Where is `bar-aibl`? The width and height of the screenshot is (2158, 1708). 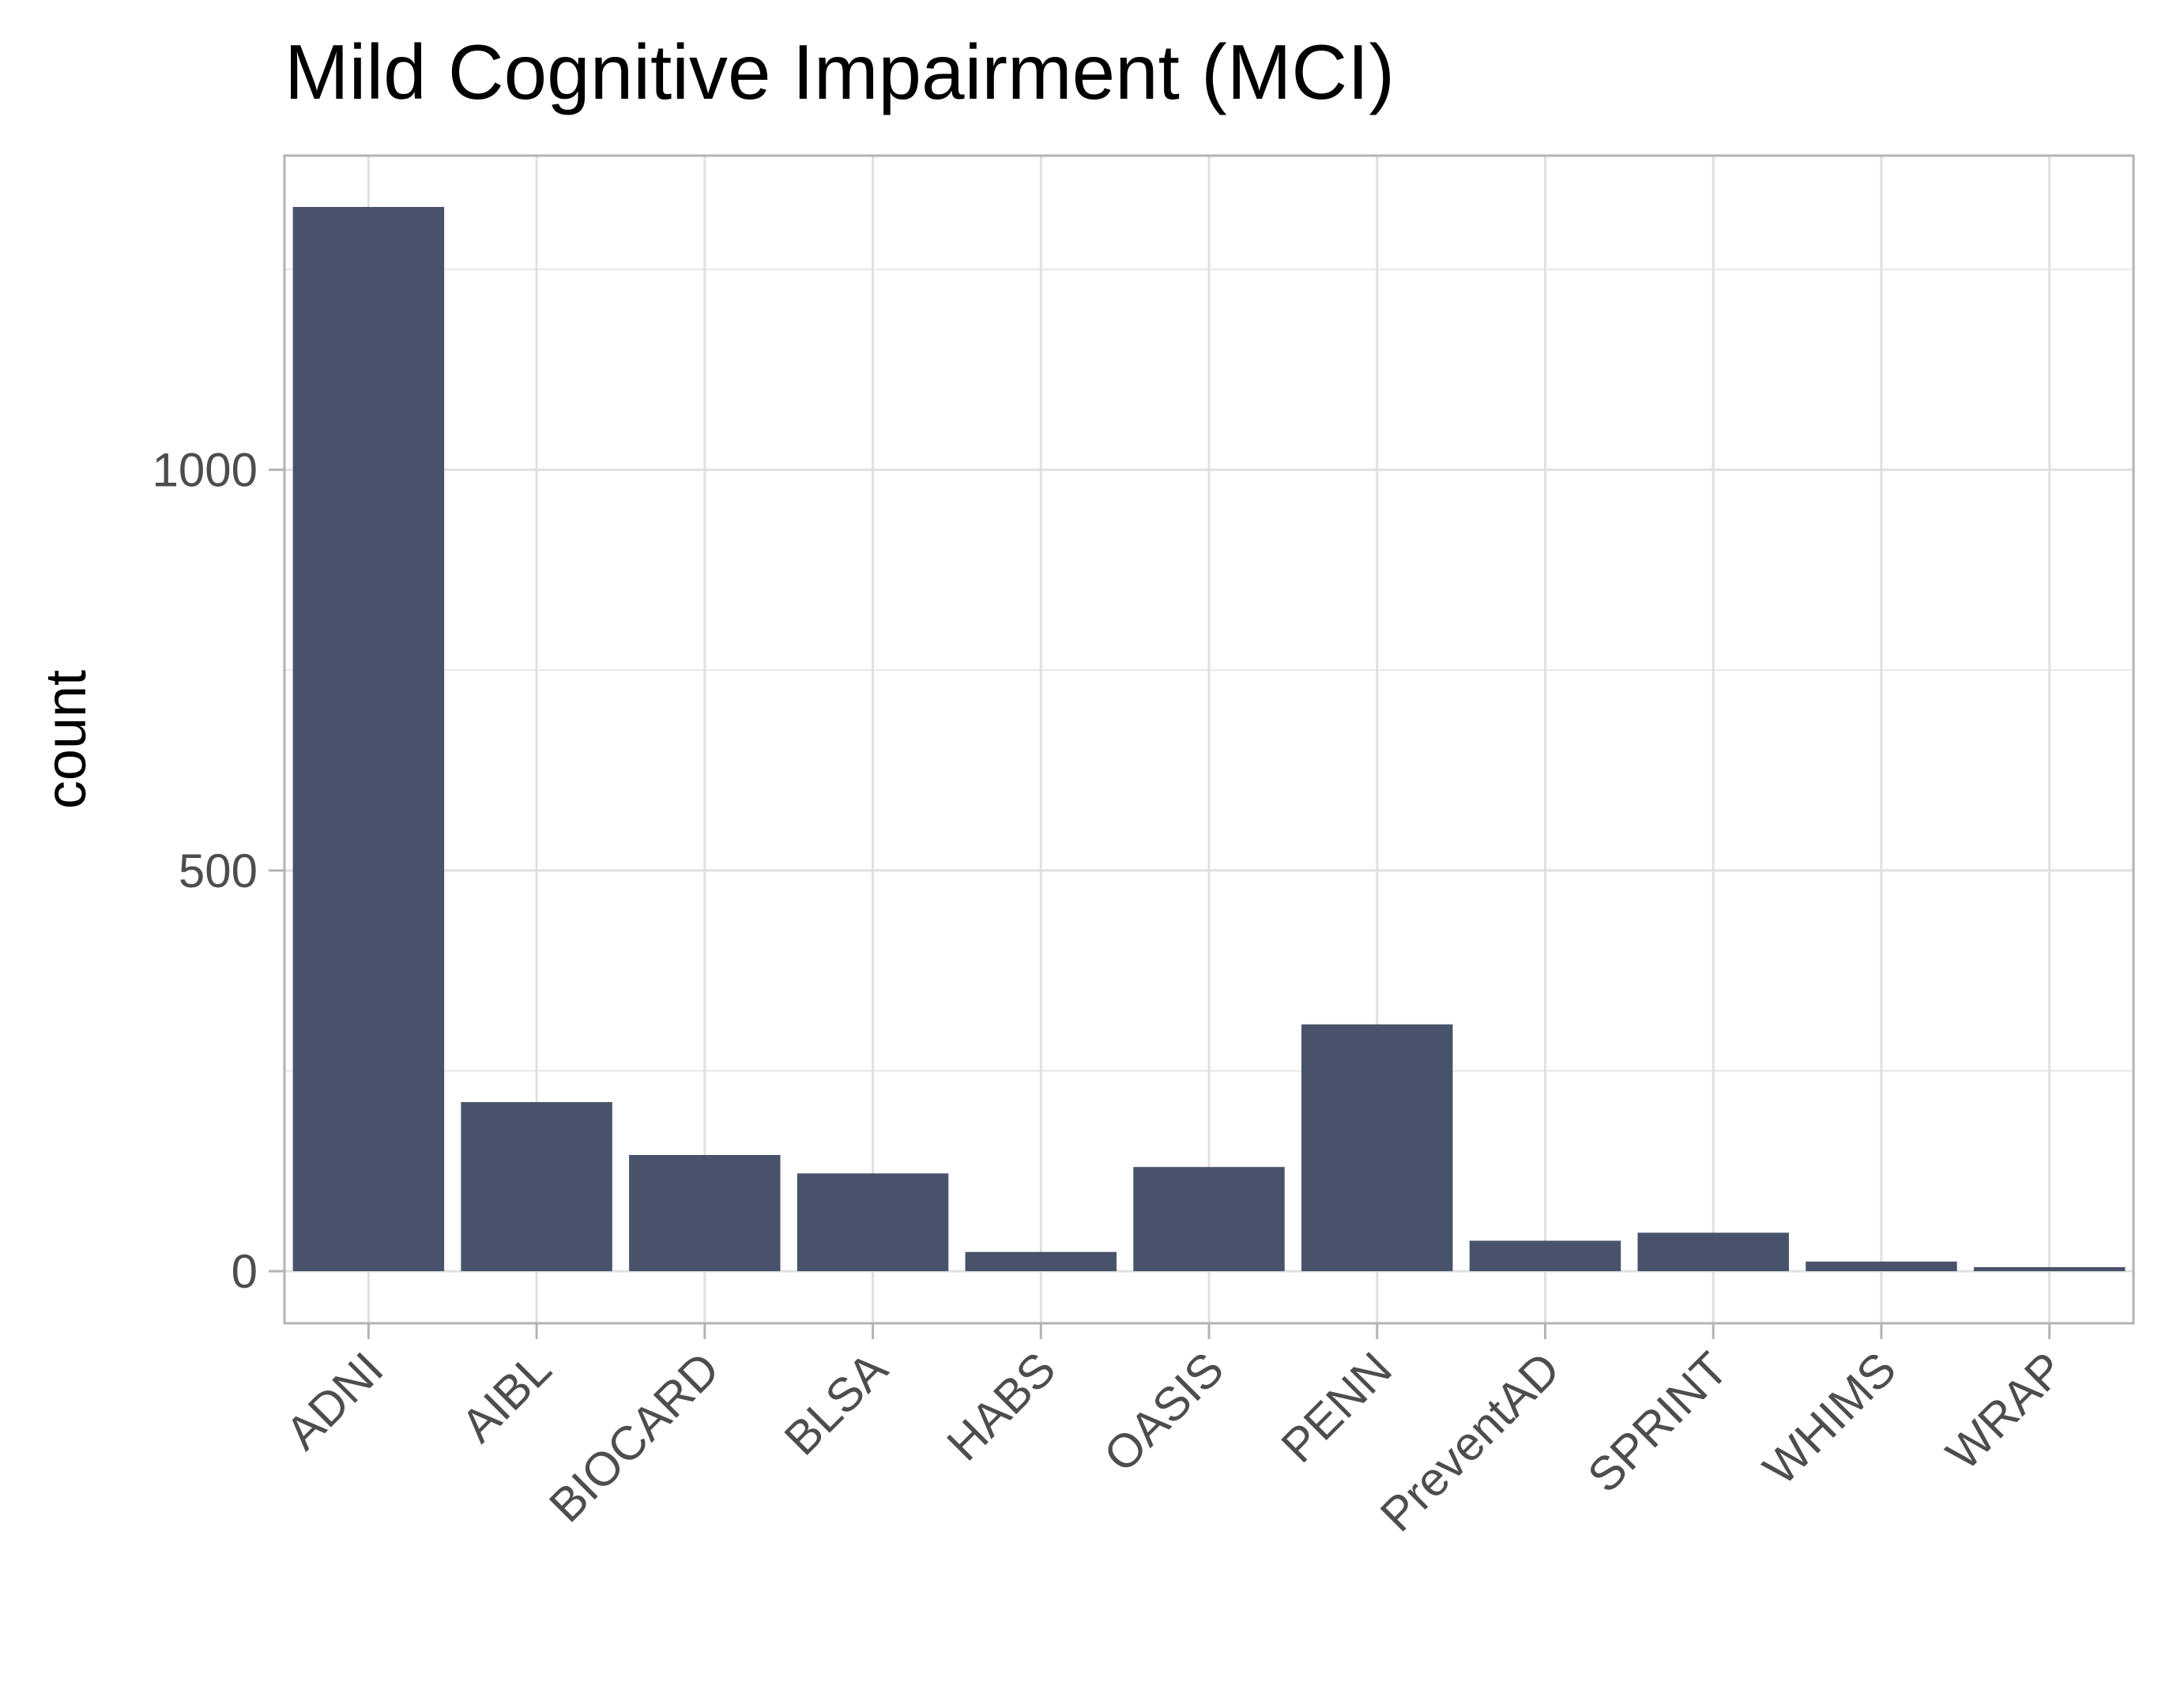
bar-aibl is located at coordinates (536, 1187).